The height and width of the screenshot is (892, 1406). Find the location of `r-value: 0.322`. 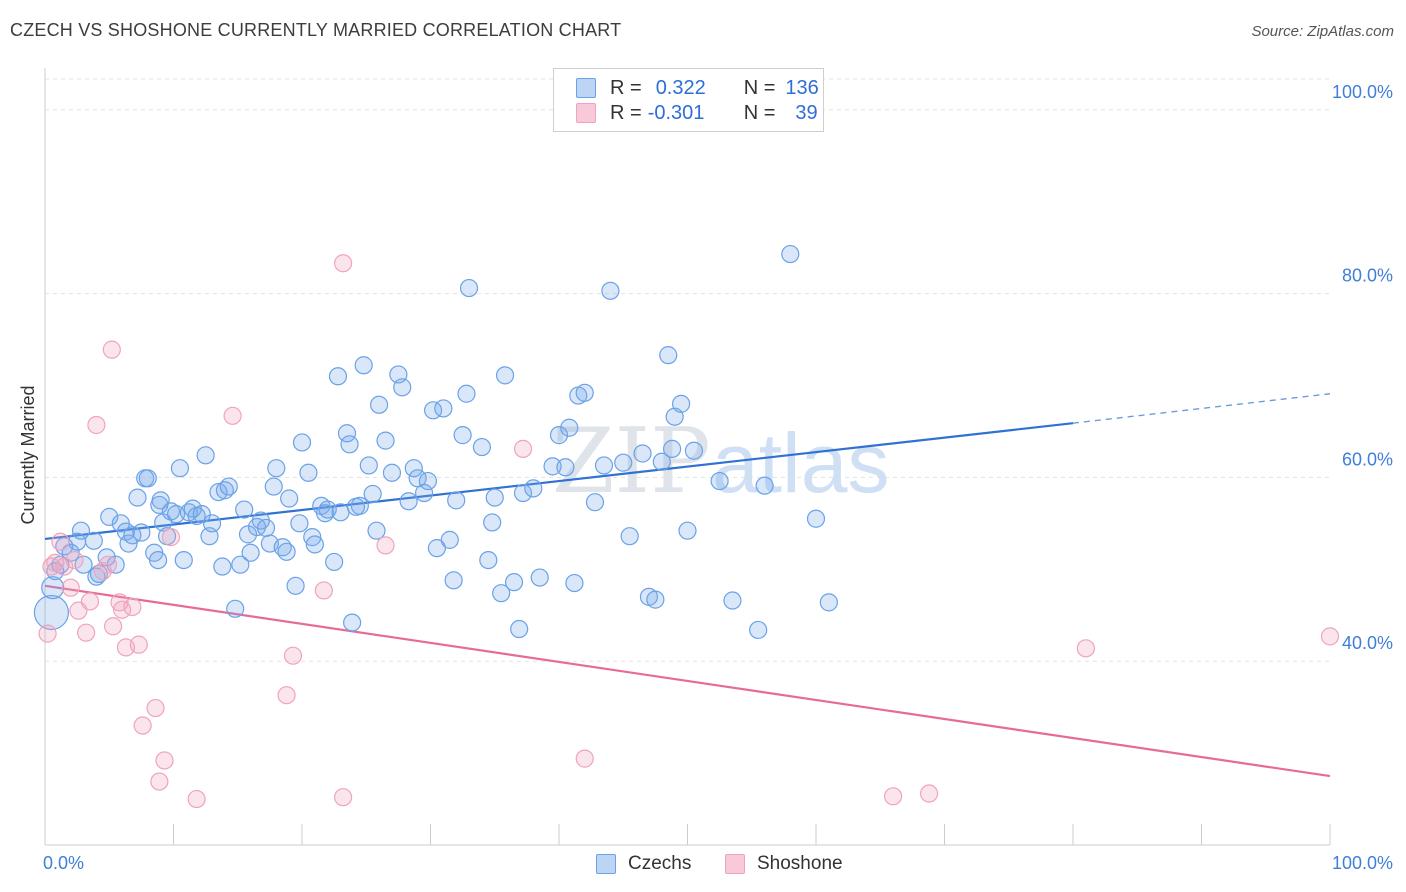

r-value: 0.322 is located at coordinates (680, 87).